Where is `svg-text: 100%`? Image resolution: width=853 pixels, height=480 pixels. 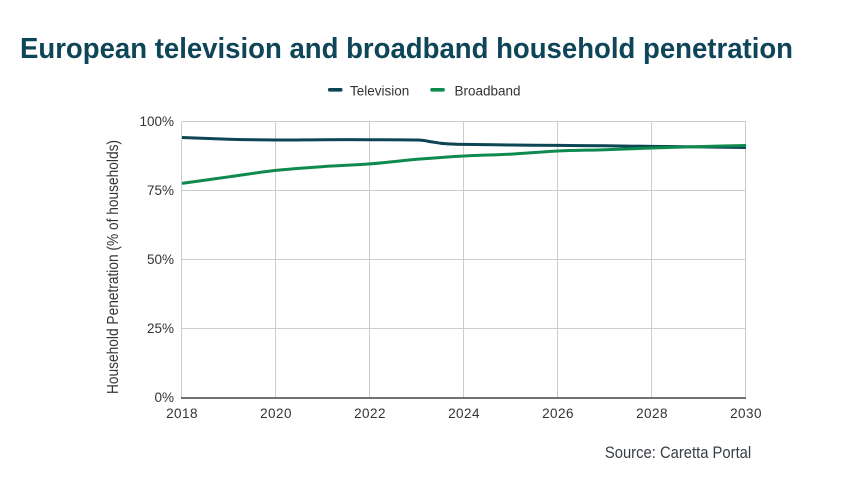
svg-text: 100% is located at coordinates (156, 121).